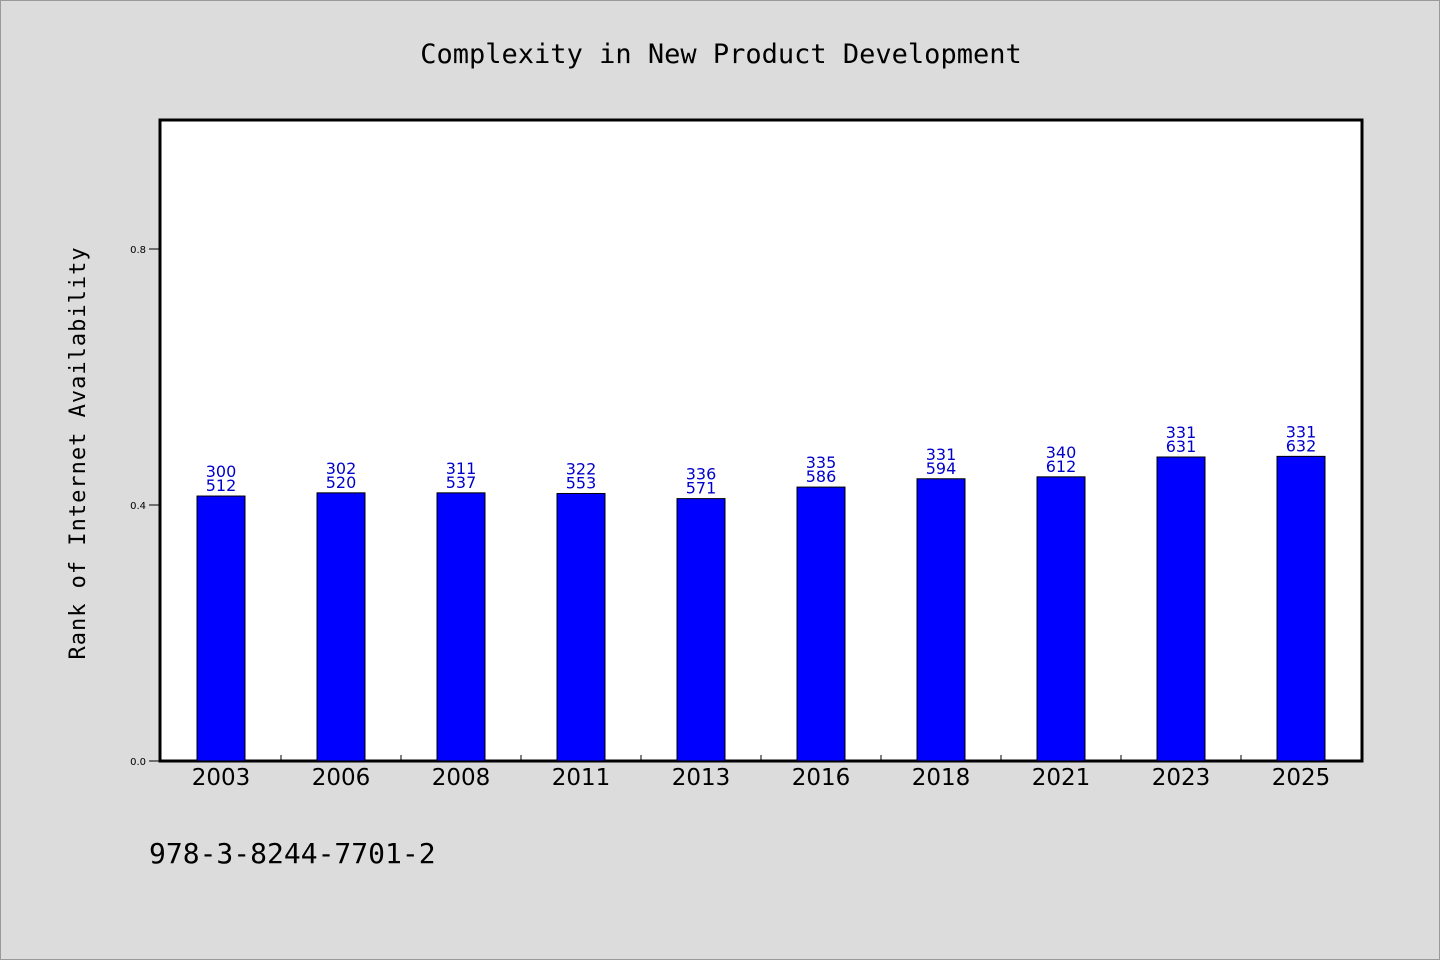 The height and width of the screenshot is (960, 1440). I want to click on data-label-bottom: 612, so click(1061, 466).